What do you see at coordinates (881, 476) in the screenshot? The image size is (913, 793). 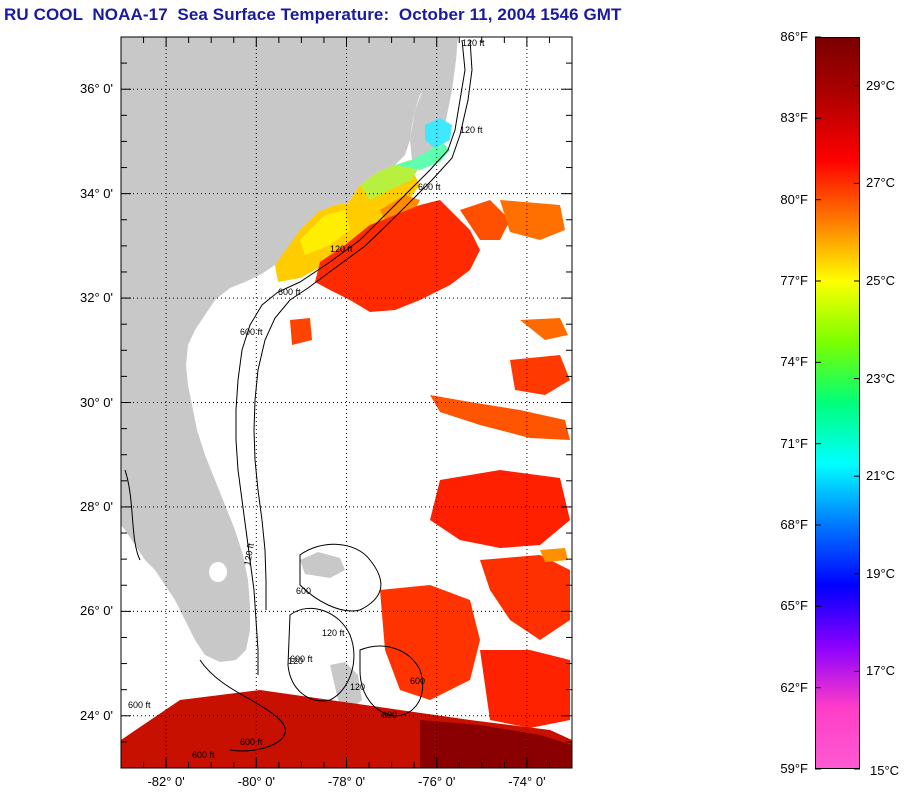 I see `celsius-label: 21°C` at bounding box center [881, 476].